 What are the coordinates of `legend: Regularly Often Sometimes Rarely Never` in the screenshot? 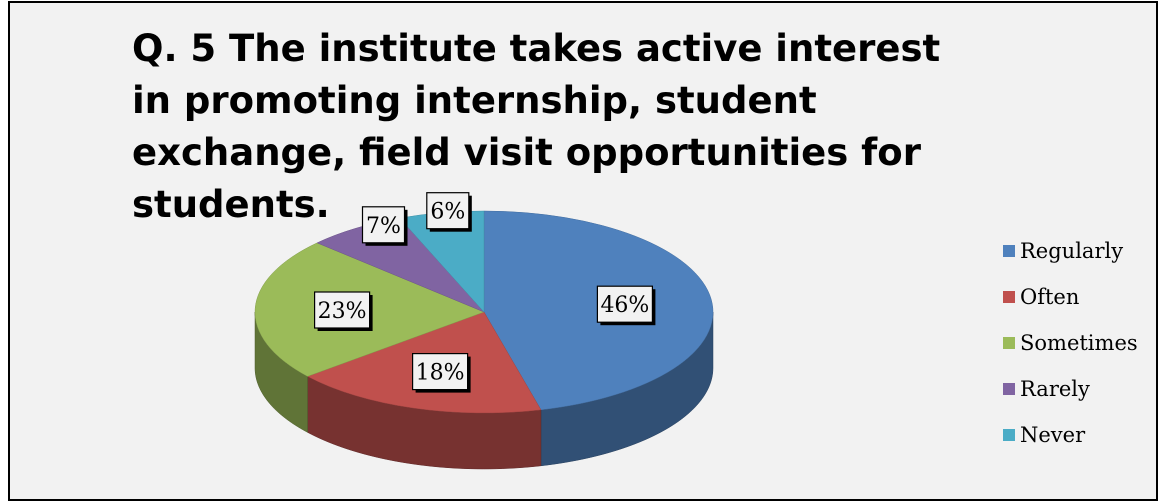 It's located at (1070, 343).